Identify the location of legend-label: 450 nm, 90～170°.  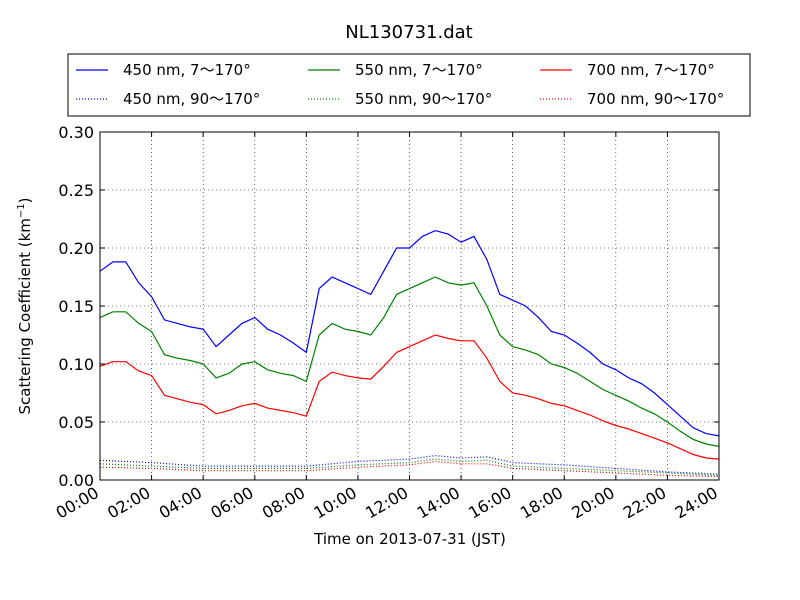
(191, 99).